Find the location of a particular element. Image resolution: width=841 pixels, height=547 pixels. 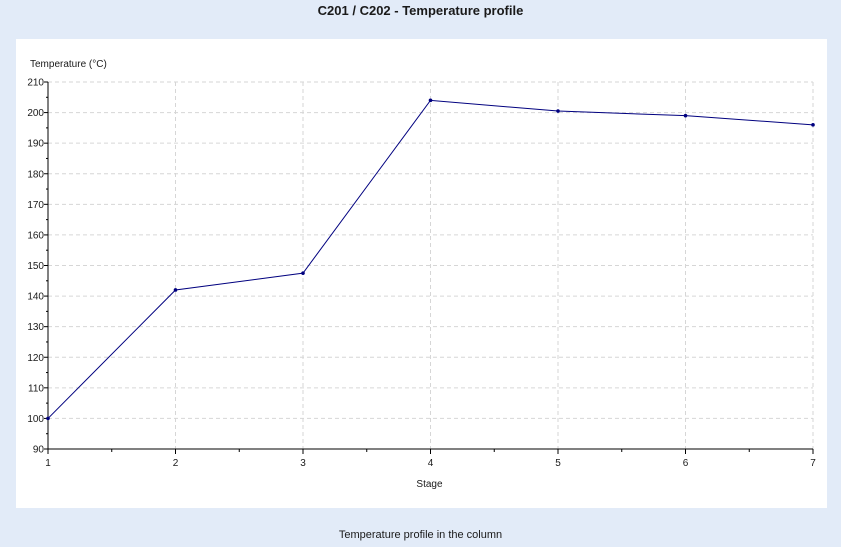

x-tick-label: 4 is located at coordinates (431, 463).